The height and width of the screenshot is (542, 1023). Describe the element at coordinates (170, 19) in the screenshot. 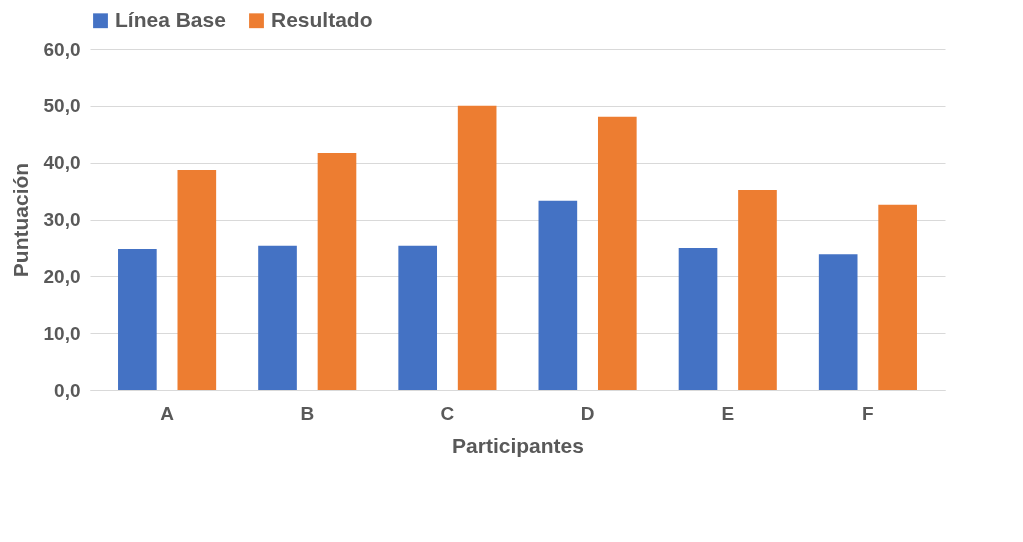

I see `legend-label: Línea Base` at that location.